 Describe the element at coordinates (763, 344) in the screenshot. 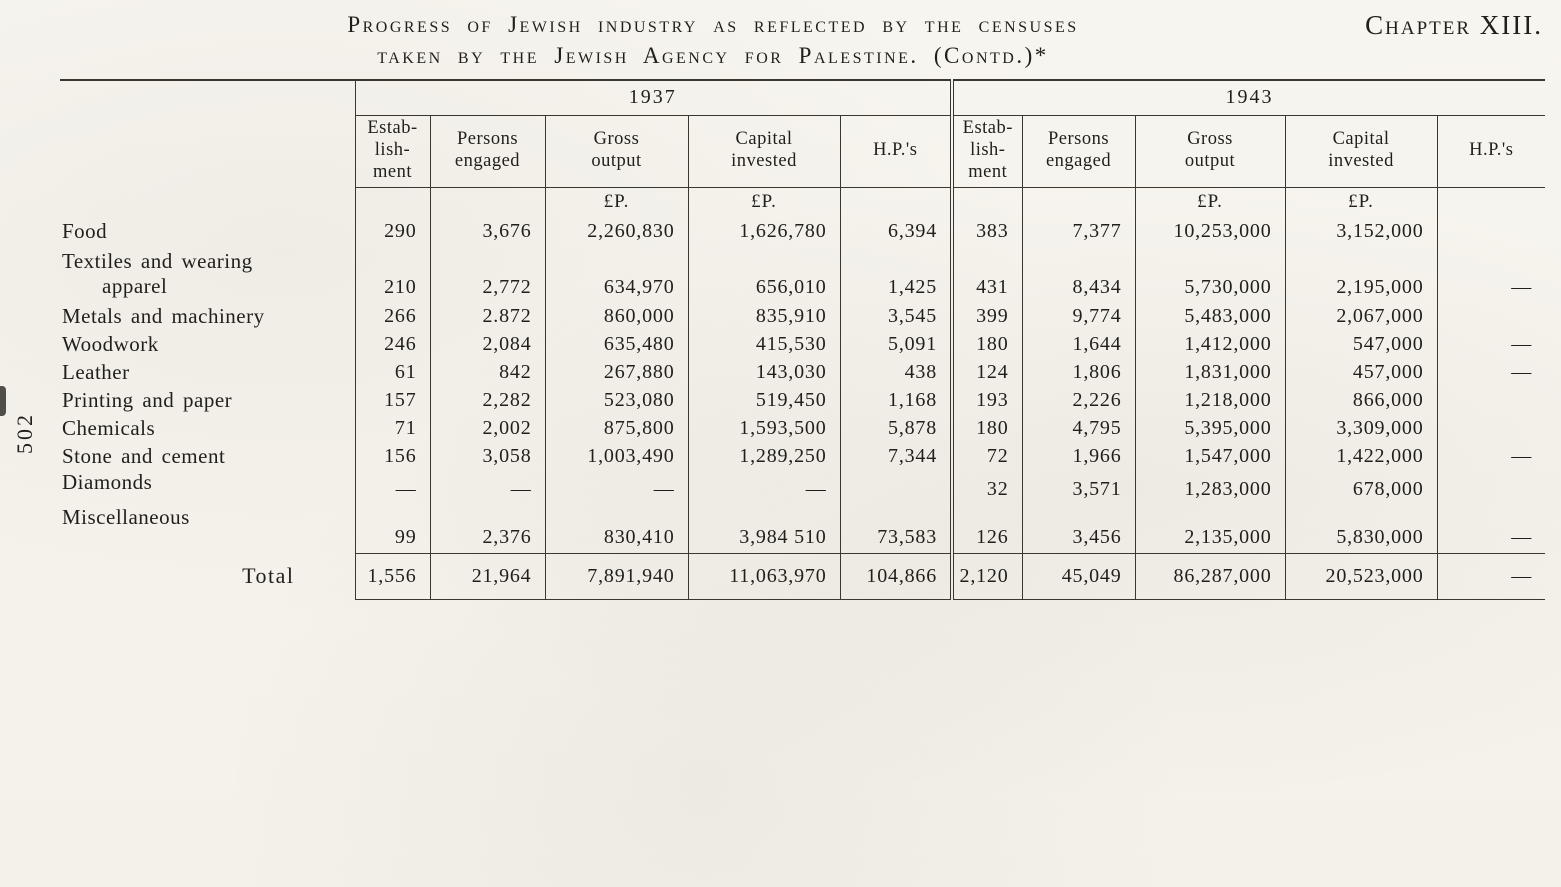

I see `data-cell: 415,530` at that location.